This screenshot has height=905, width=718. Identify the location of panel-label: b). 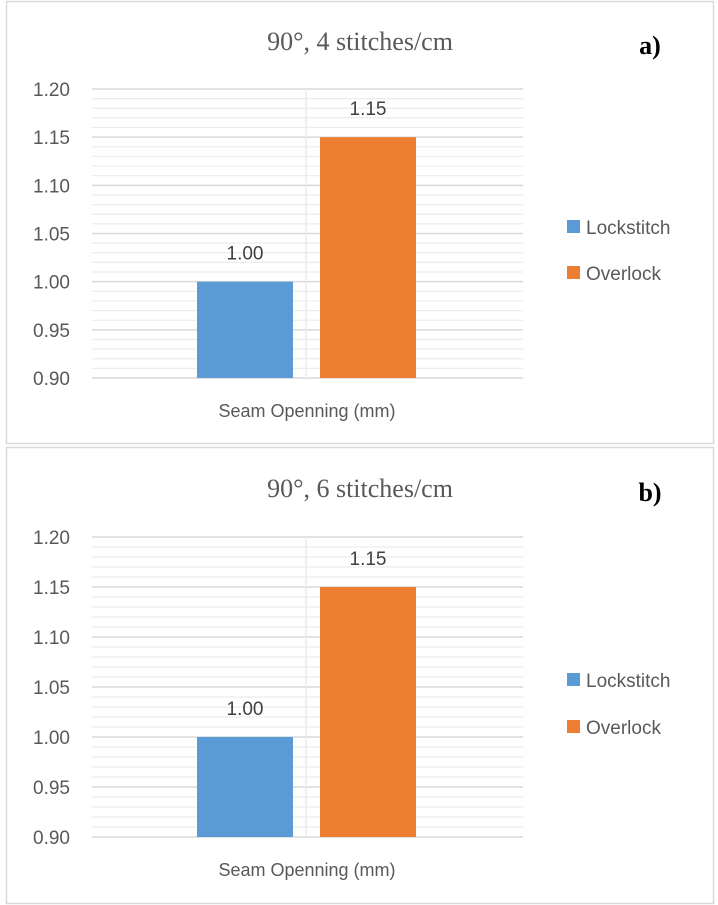
(649, 492).